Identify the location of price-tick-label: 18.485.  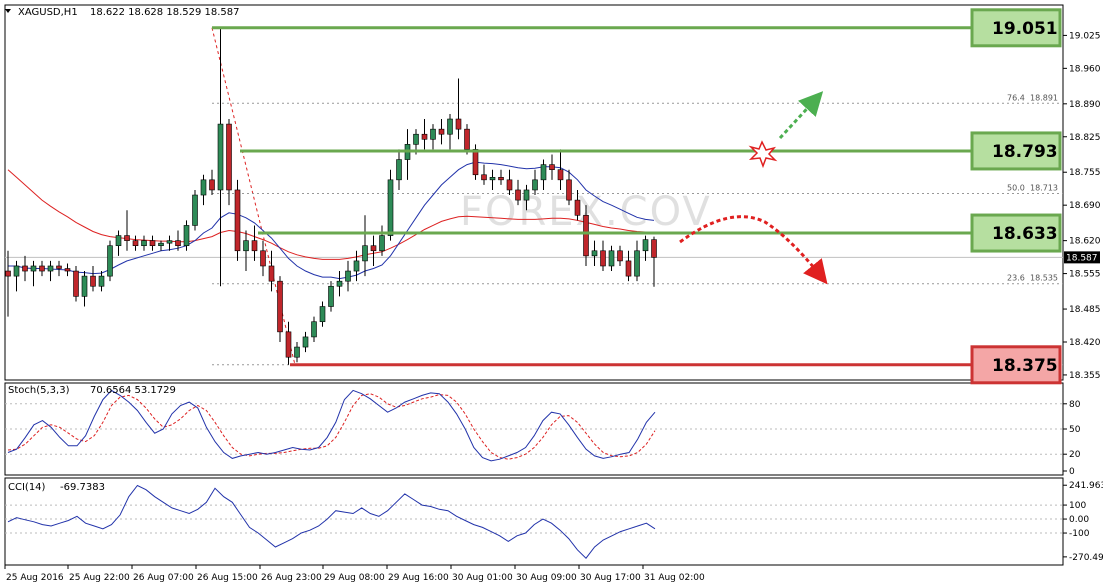
(1085, 310).